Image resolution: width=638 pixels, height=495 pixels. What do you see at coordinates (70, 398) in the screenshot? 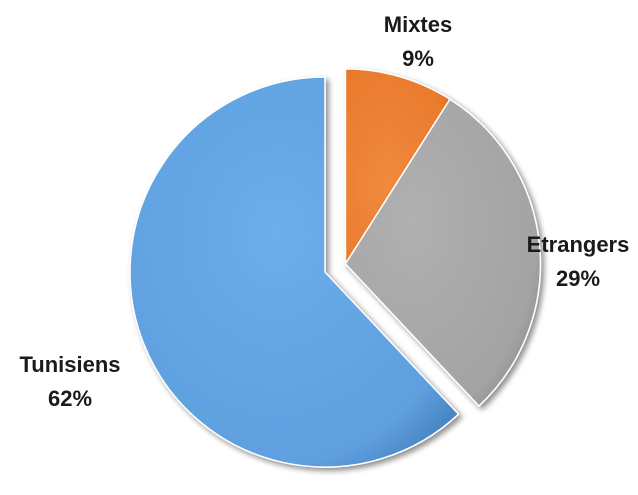
I see `slice-percent-tunisiens: 62%` at bounding box center [70, 398].